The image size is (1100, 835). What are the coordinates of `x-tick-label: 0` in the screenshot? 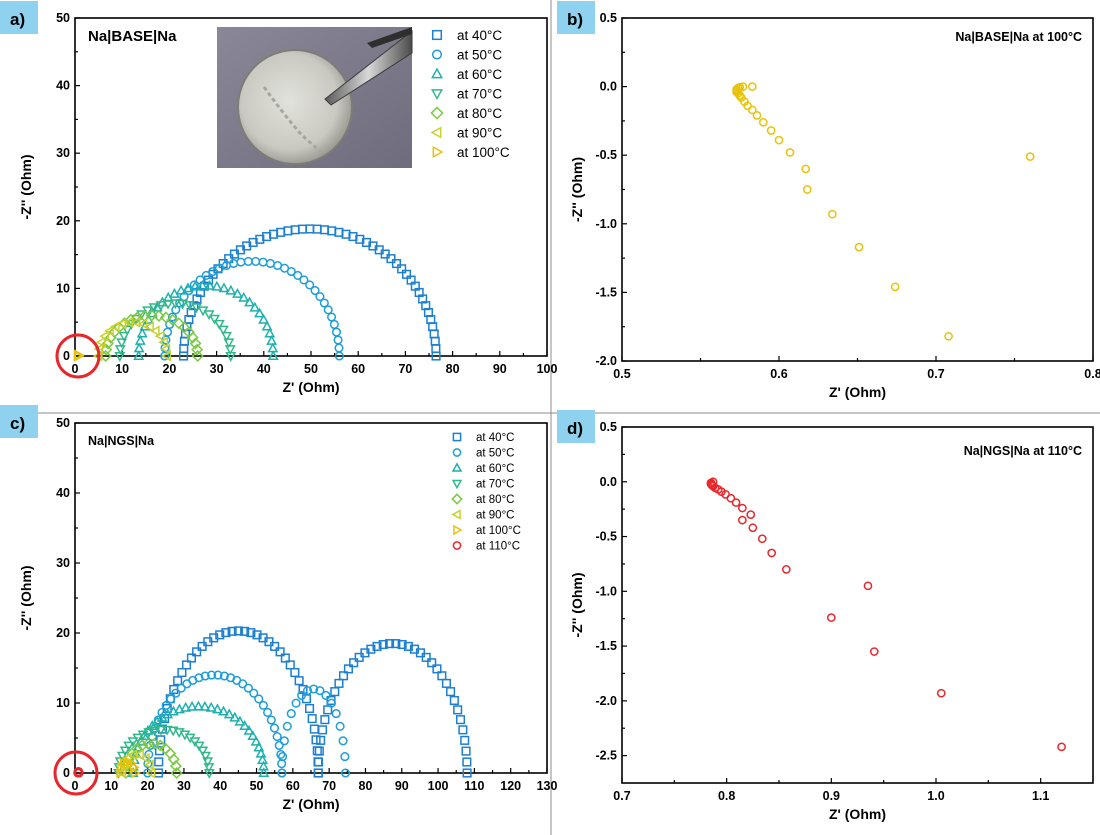 It's located at (75, 369).